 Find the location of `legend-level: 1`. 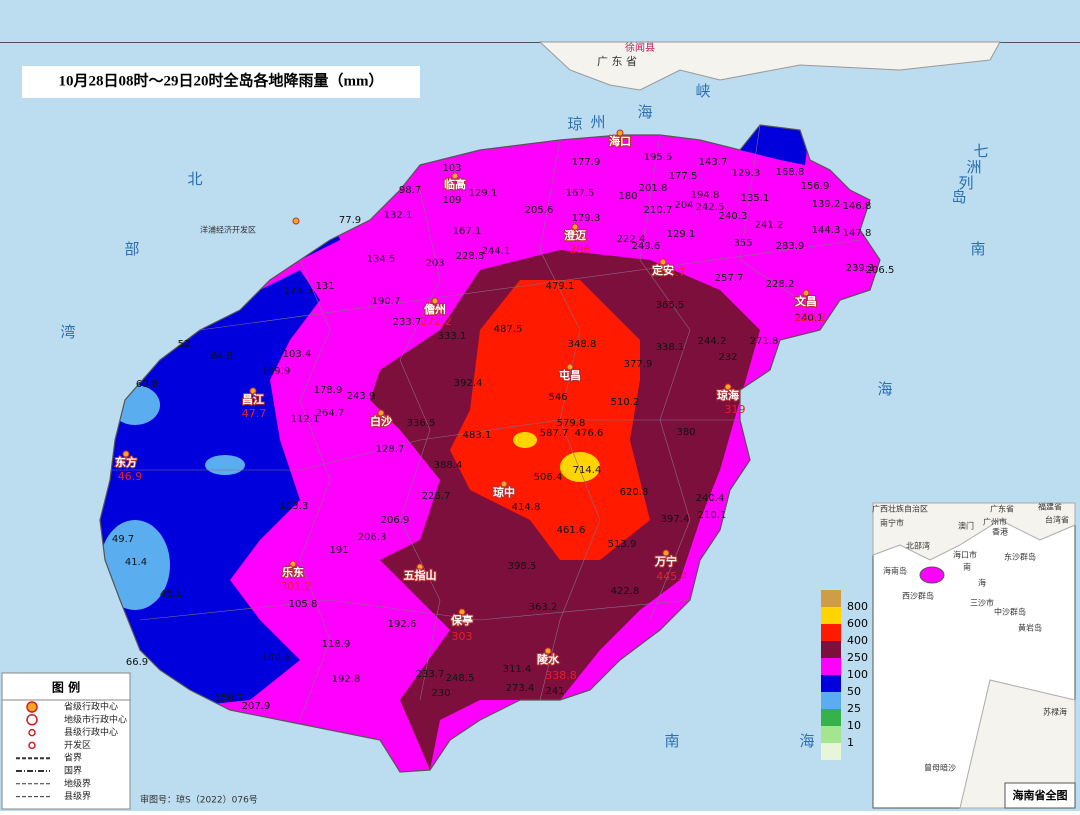

legend-level: 1 is located at coordinates (850, 742).